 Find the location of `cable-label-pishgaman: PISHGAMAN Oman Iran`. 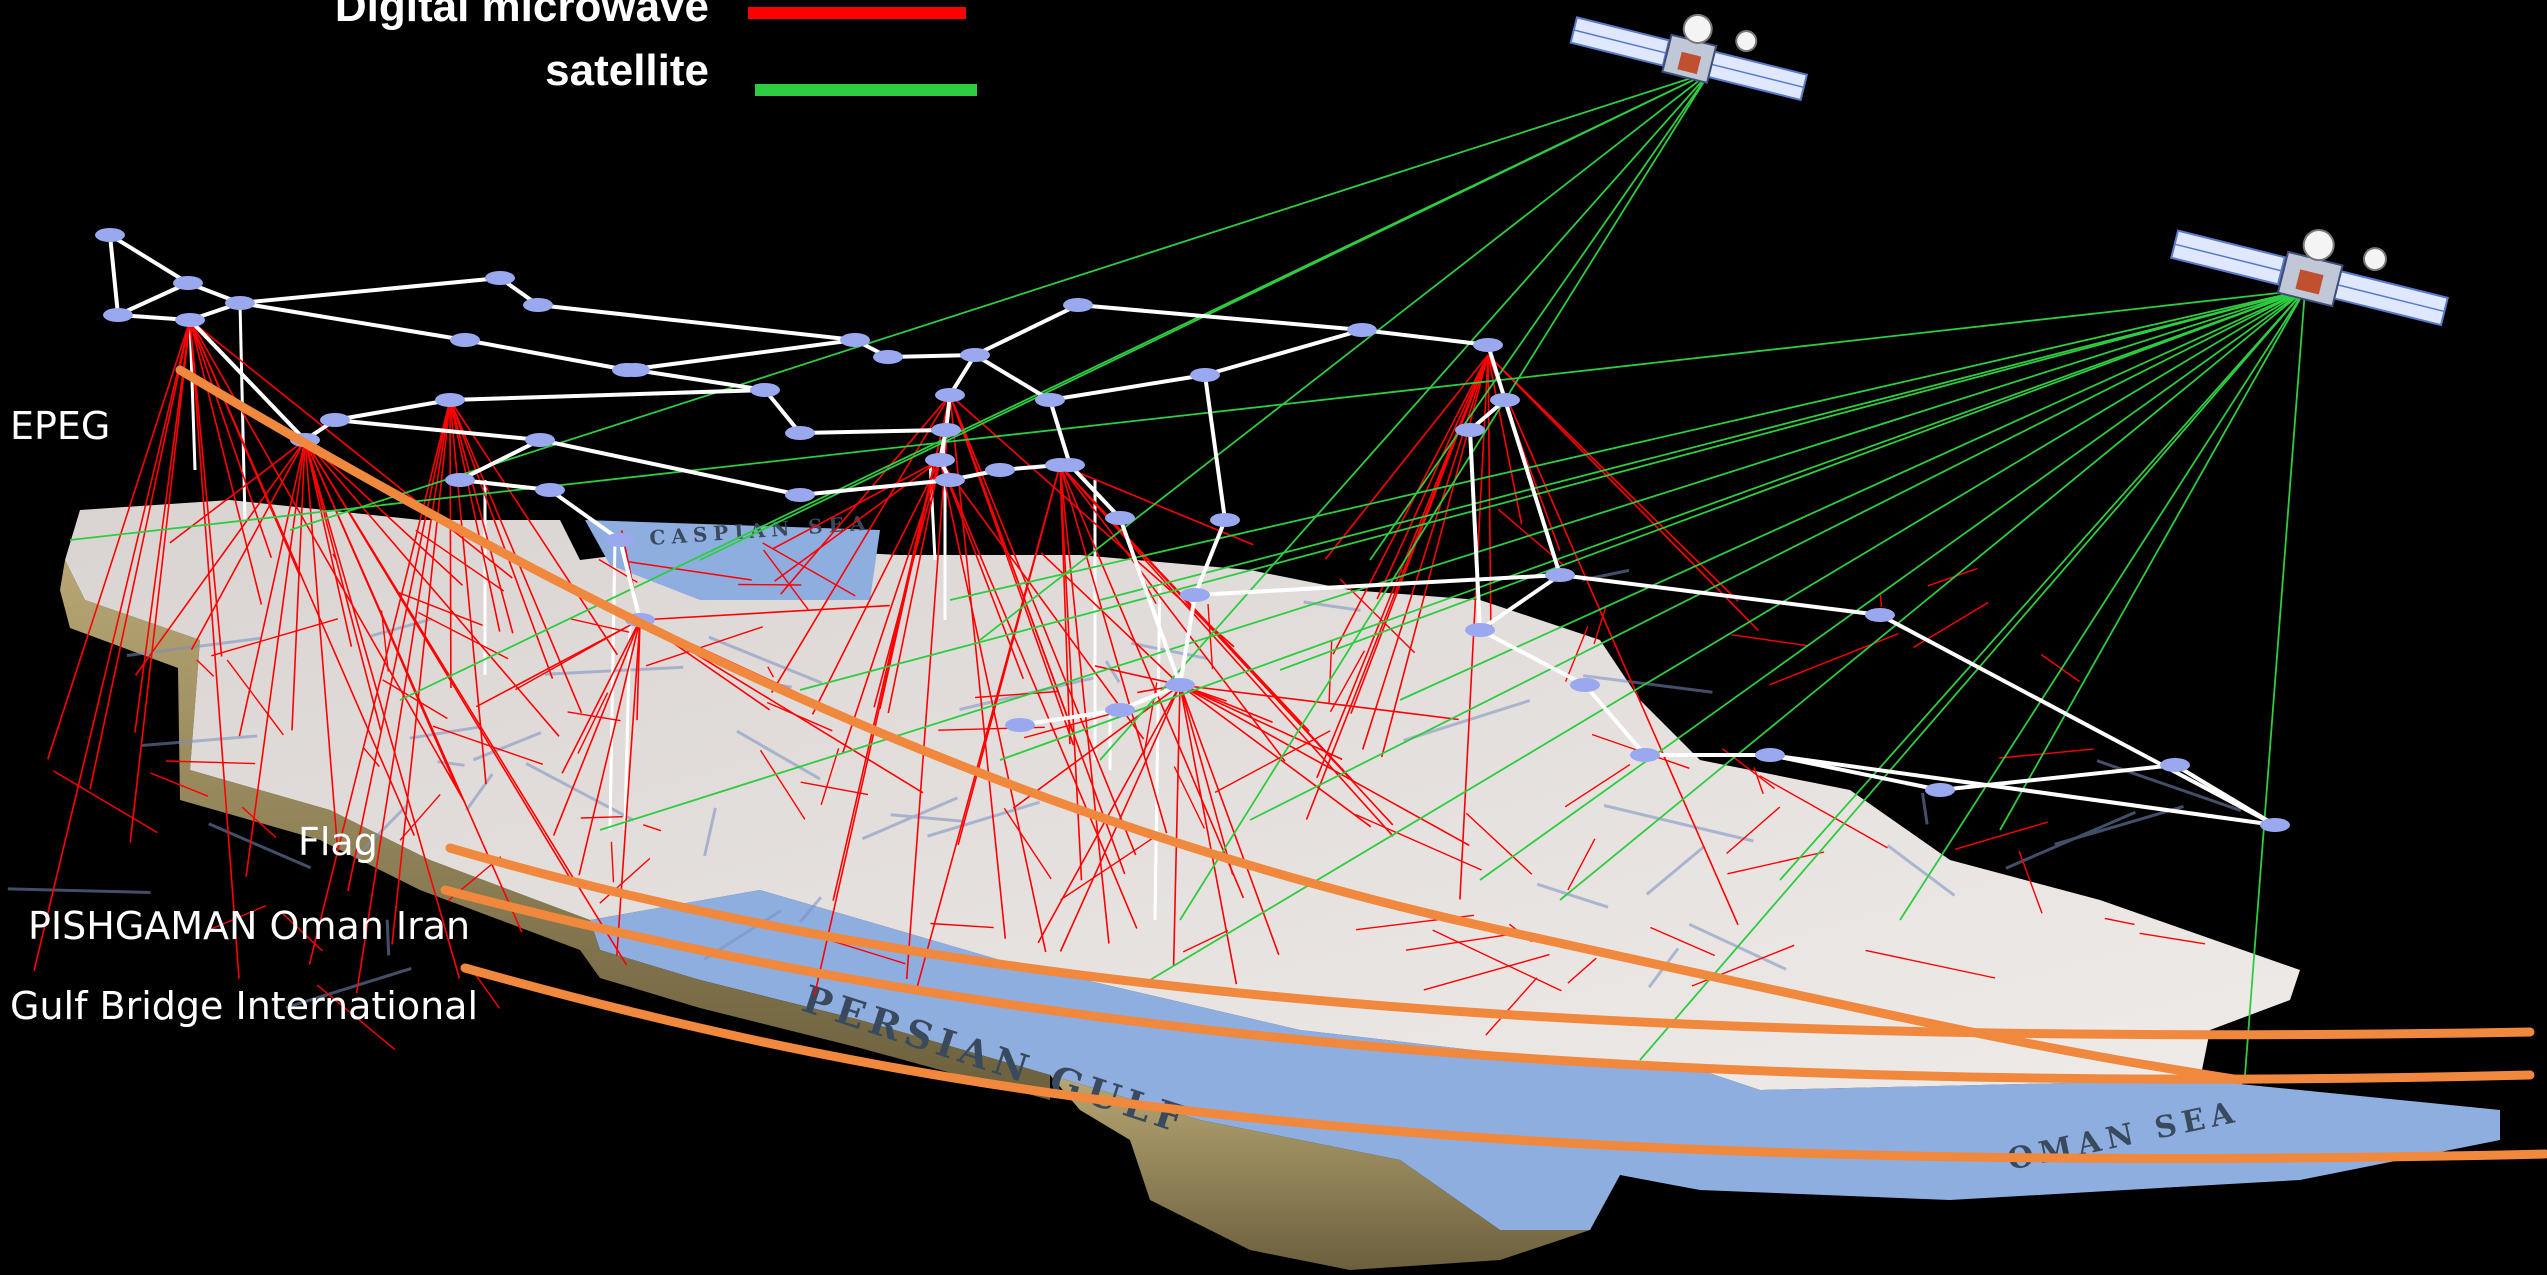

cable-label-pishgaman: PISHGAMAN Oman Iran is located at coordinates (249, 926).